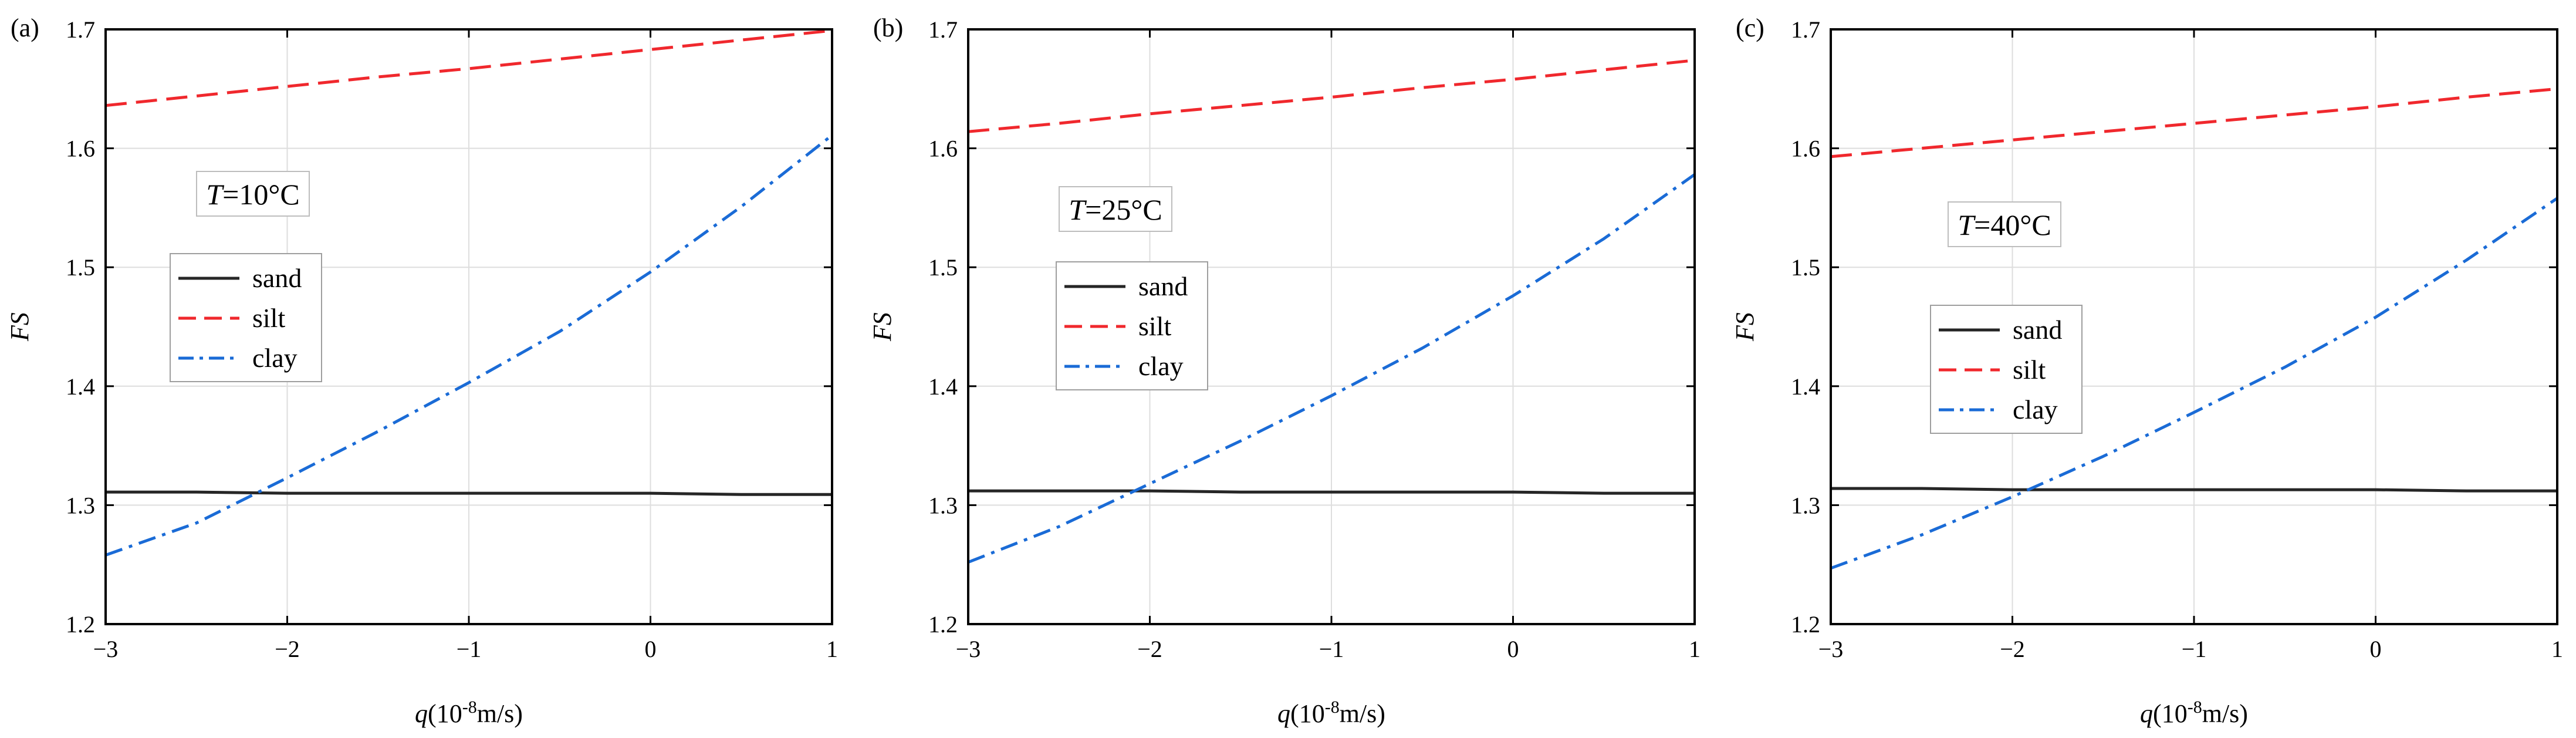 This screenshot has width=2576, height=738. I want to click on temperature-label: T=25°C, so click(1115, 210).